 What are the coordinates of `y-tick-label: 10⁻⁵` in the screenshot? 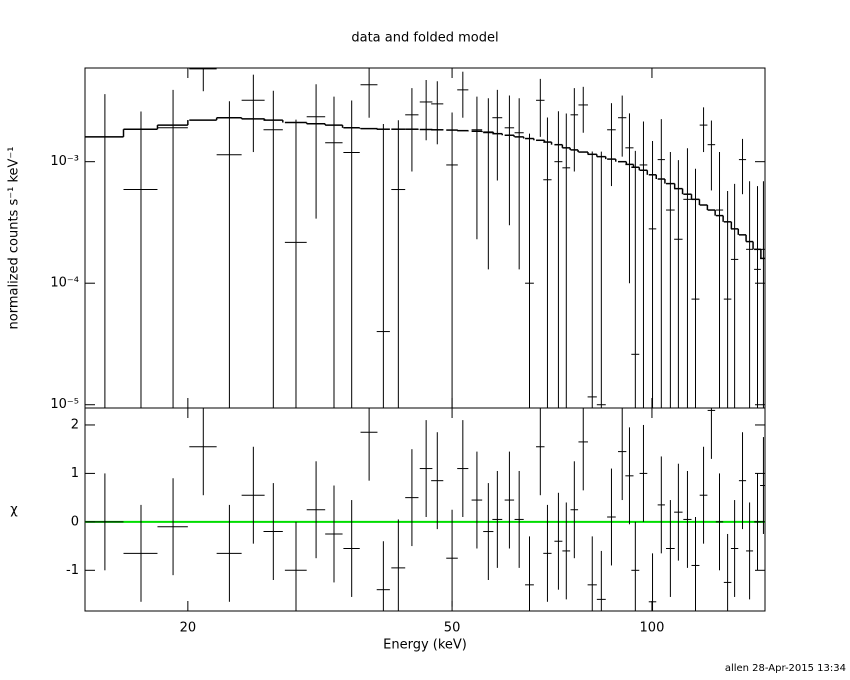 It's located at (64, 404).